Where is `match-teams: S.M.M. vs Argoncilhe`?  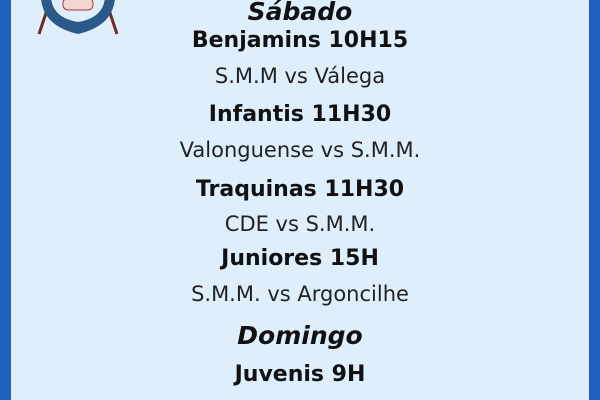
match-teams: S.M.M. vs Argoncilhe is located at coordinates (300, 294).